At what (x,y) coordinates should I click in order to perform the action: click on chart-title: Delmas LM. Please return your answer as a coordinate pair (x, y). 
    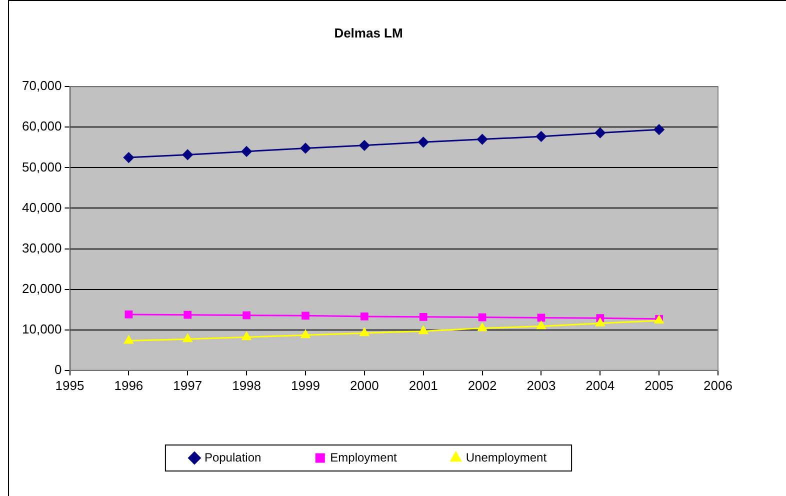
    Looking at the image, I should click on (368, 32).